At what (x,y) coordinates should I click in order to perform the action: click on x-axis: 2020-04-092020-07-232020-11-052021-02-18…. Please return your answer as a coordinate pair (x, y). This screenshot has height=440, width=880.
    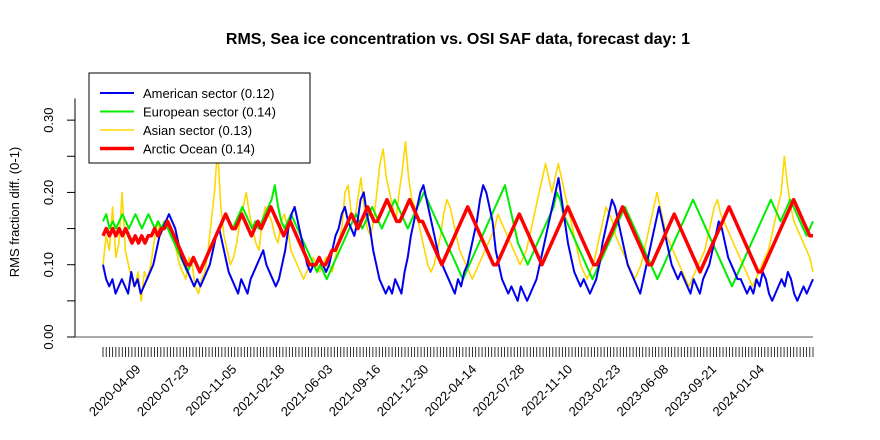
    Looking at the image, I should click on (450, 383).